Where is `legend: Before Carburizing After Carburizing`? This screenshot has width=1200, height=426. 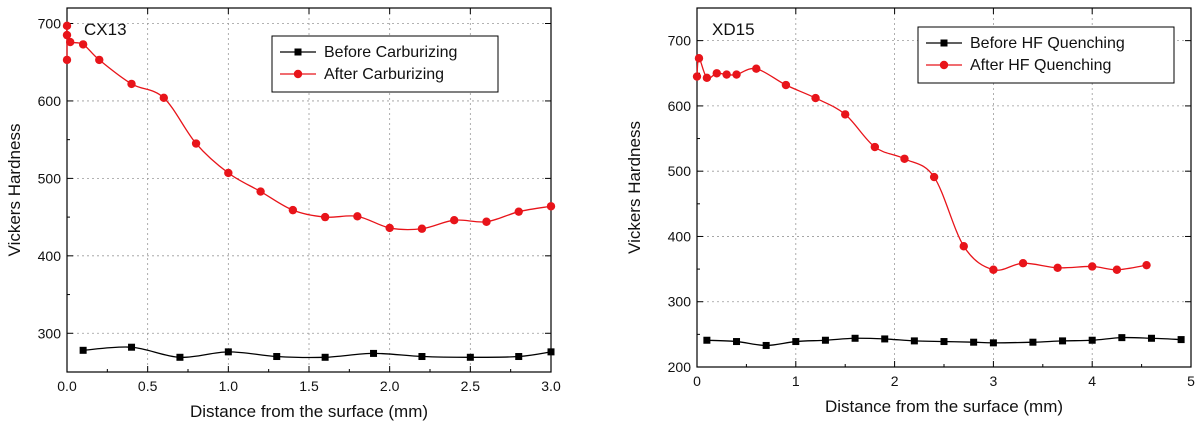
legend: Before Carburizing After Carburizing is located at coordinates (385, 64).